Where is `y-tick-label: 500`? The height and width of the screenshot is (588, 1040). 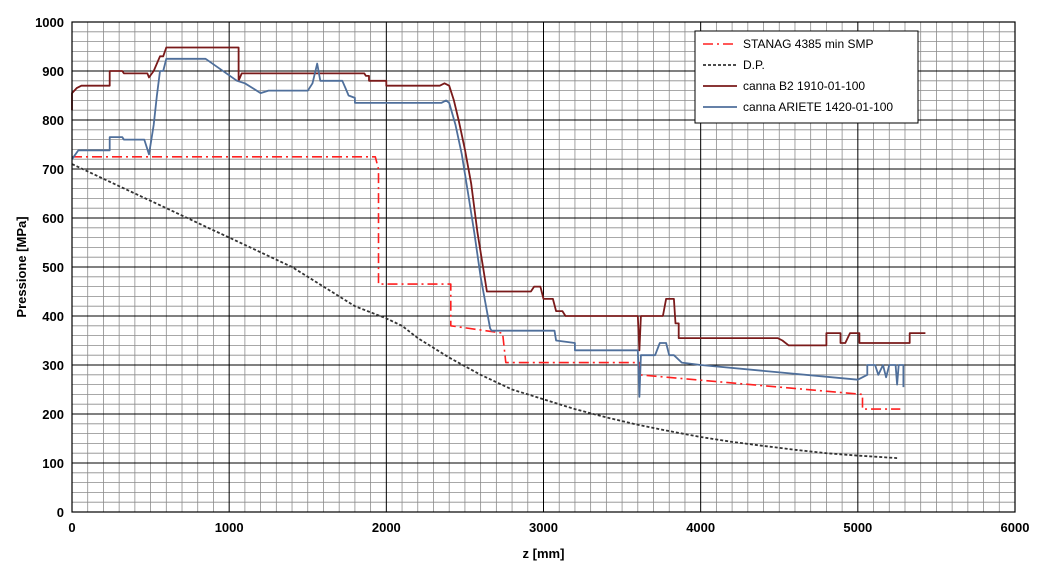 y-tick-label: 500 is located at coordinates (53, 267).